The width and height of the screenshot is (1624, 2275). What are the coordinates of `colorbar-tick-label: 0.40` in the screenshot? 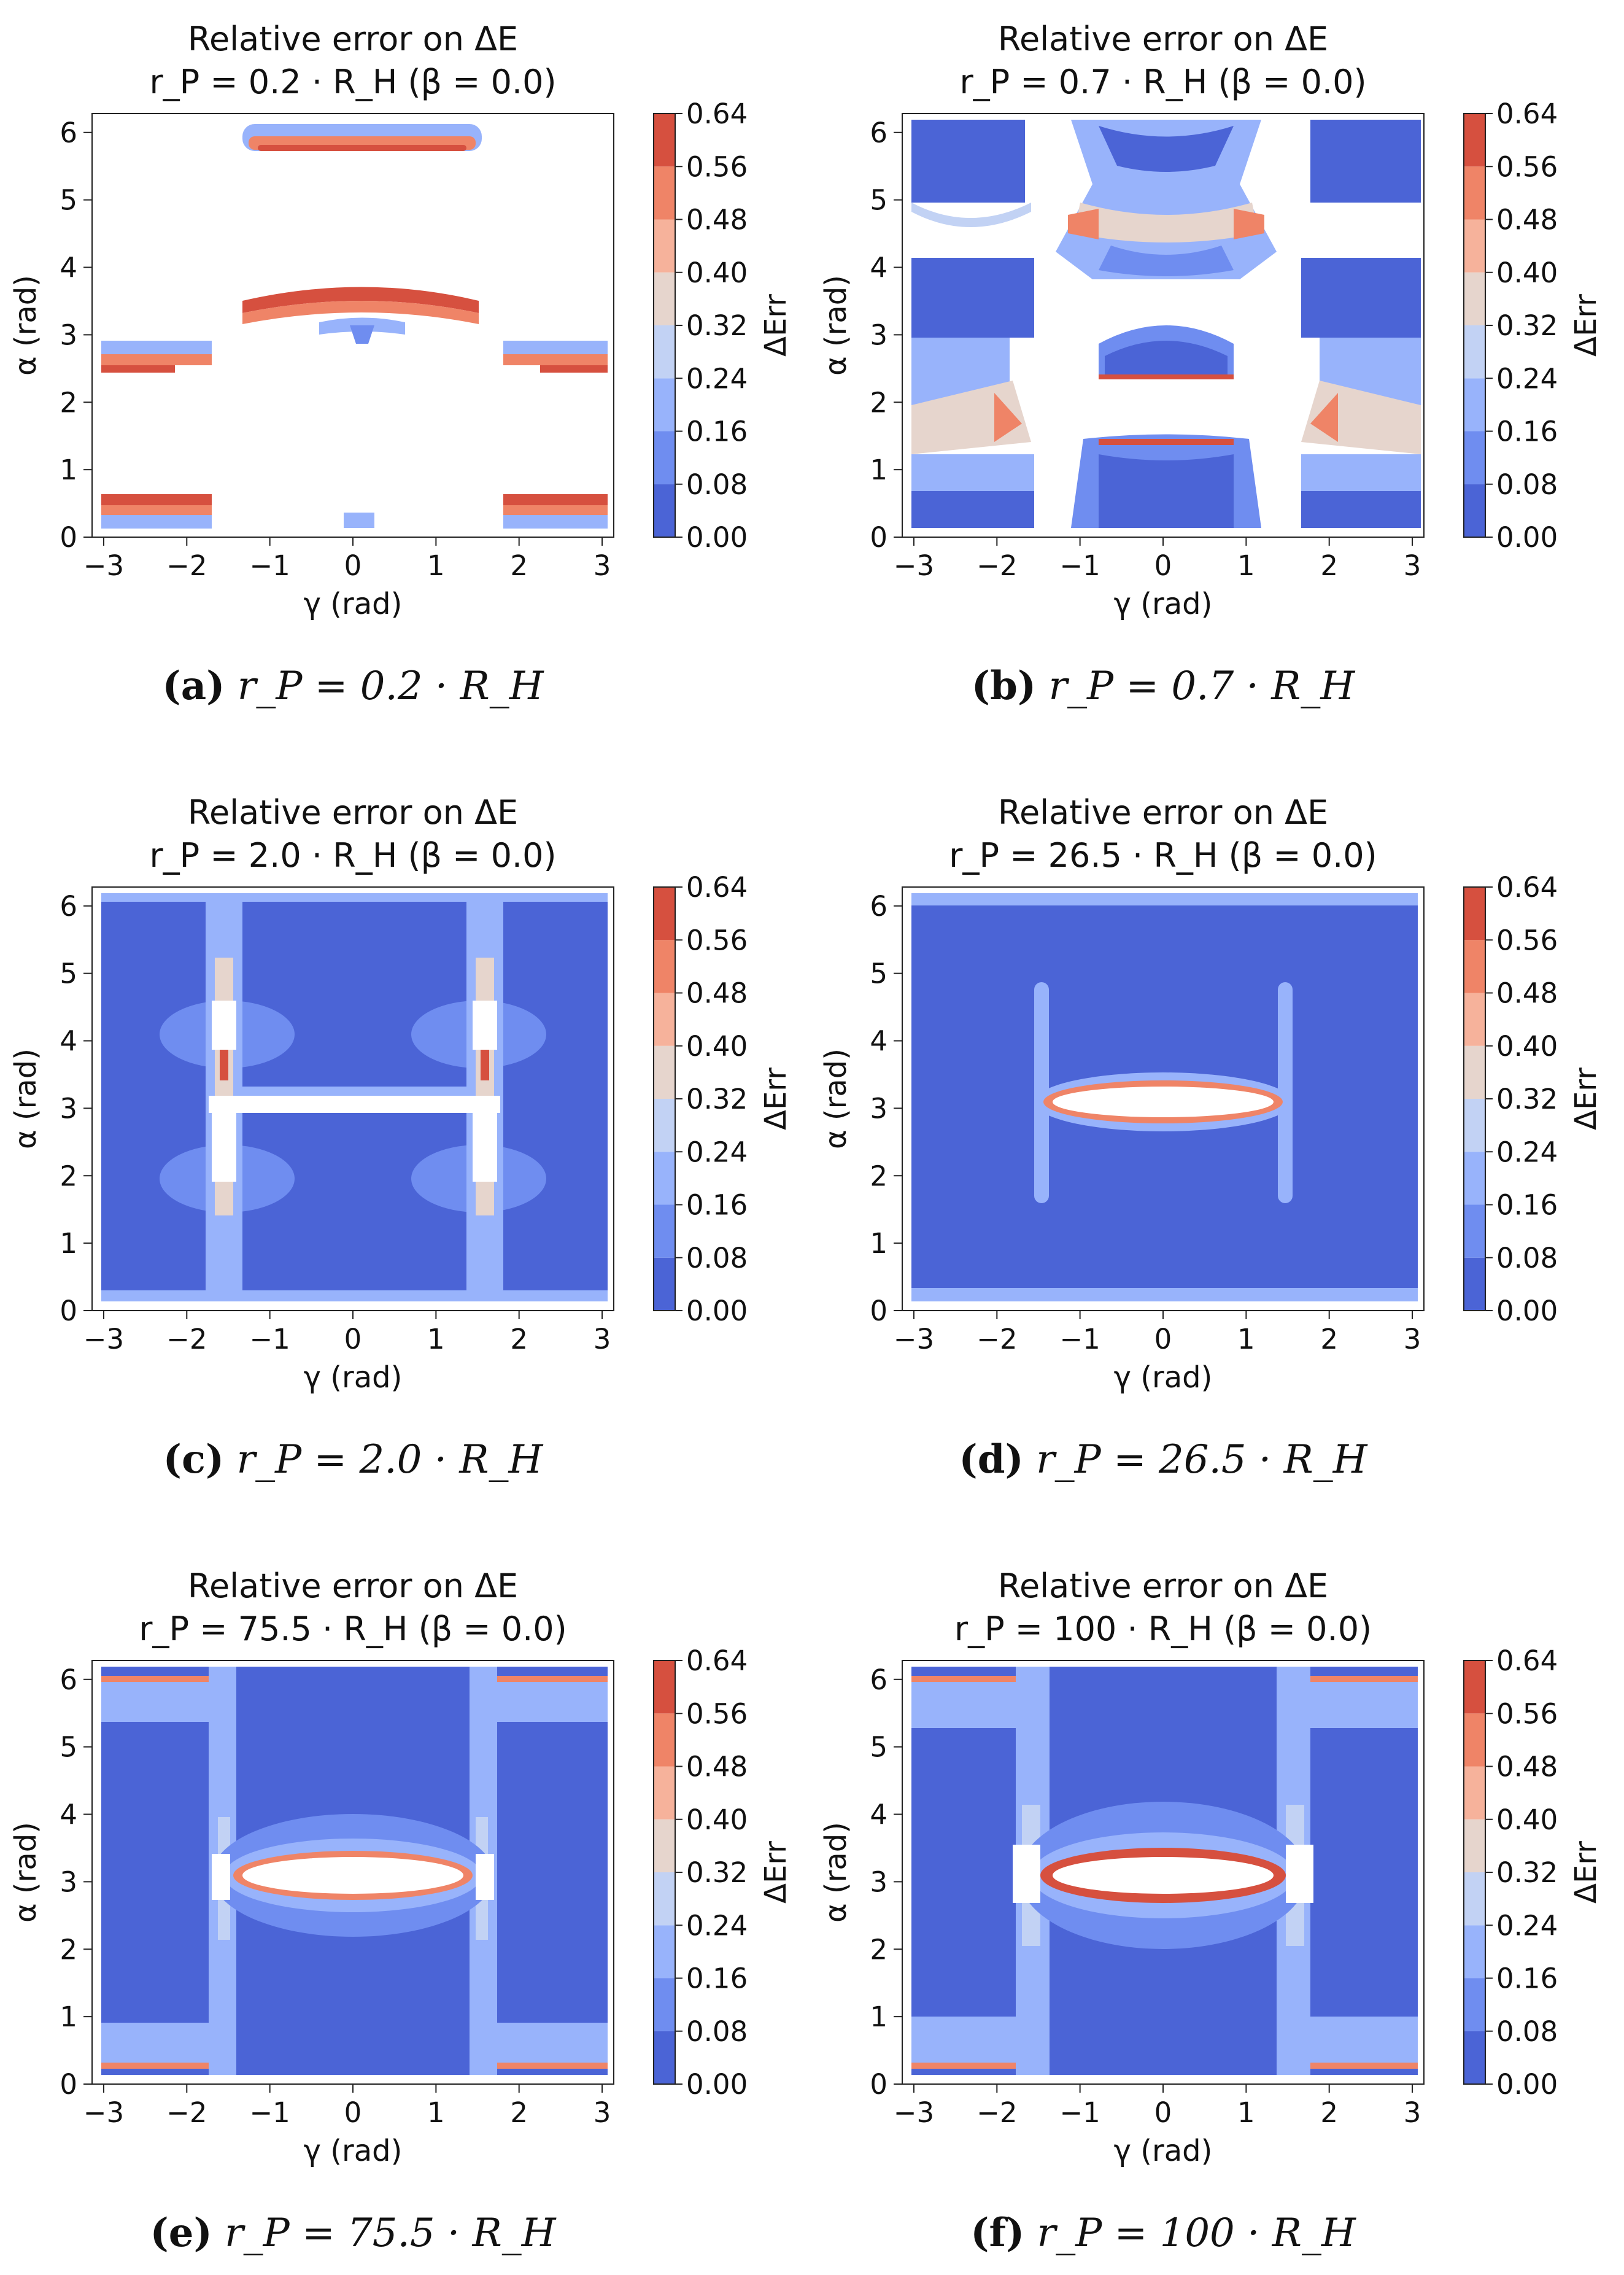 It's located at (717, 1820).